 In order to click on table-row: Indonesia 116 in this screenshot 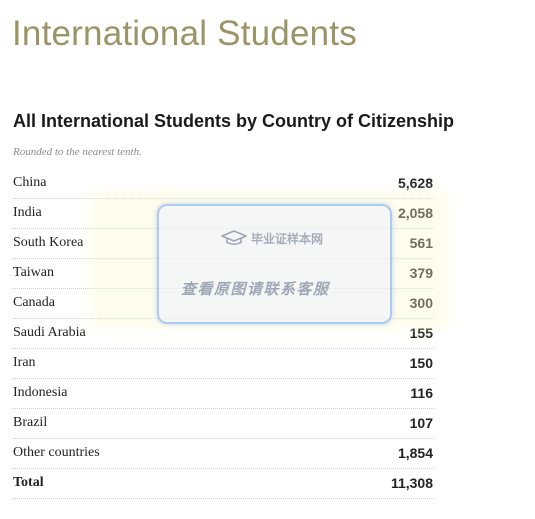, I will do `click(223, 394)`.